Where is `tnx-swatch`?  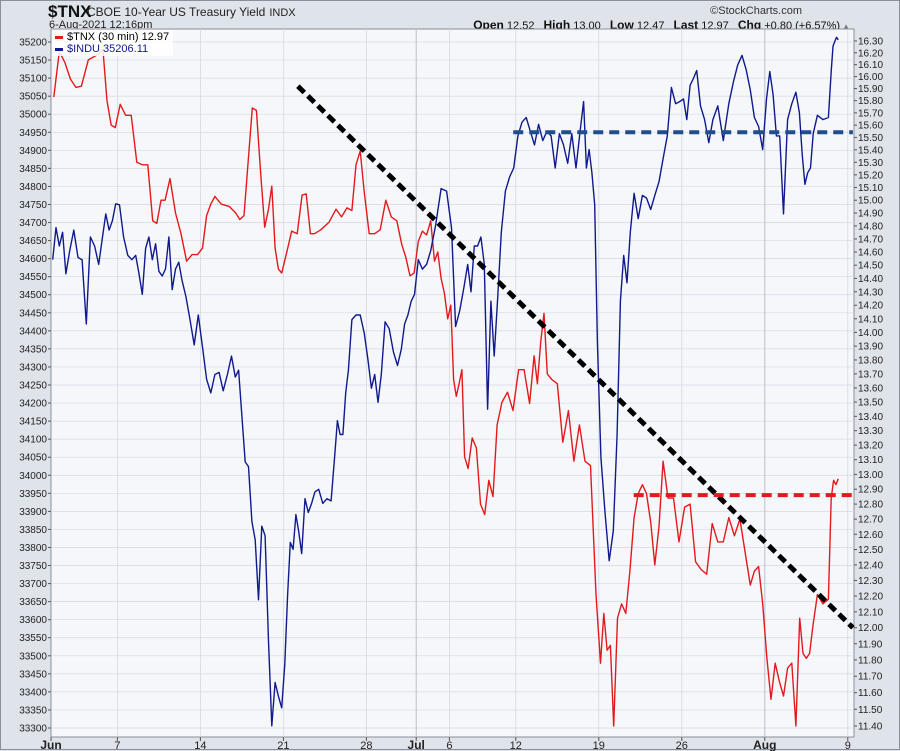 tnx-swatch is located at coordinates (59, 37).